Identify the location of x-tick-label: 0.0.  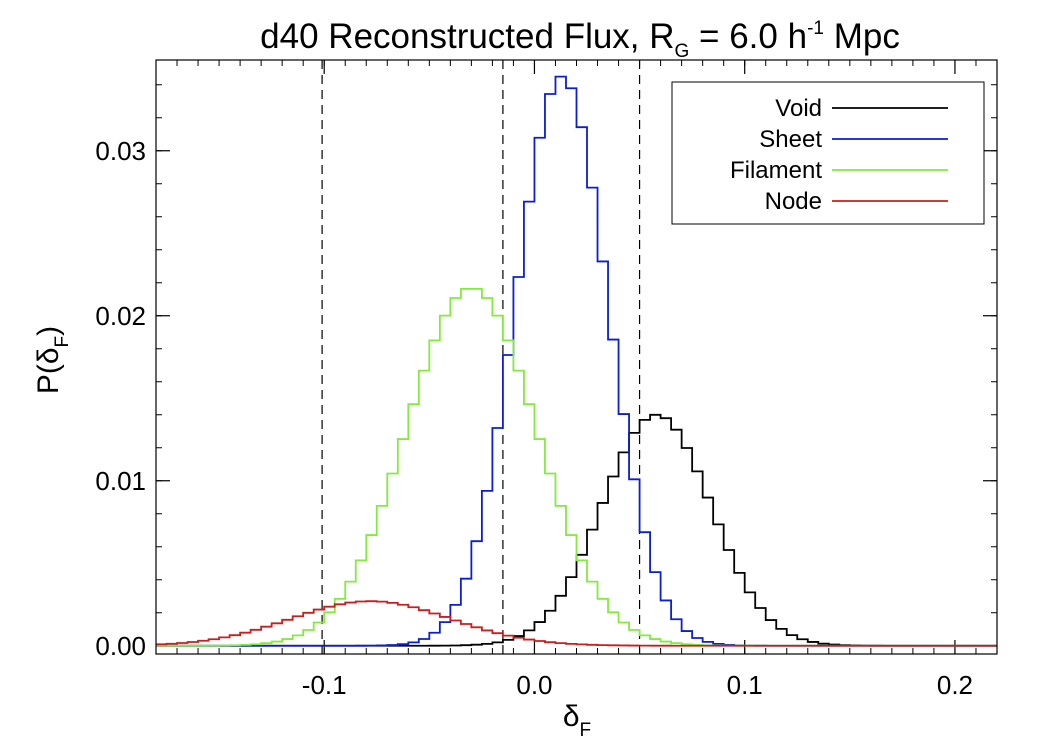
(534, 685).